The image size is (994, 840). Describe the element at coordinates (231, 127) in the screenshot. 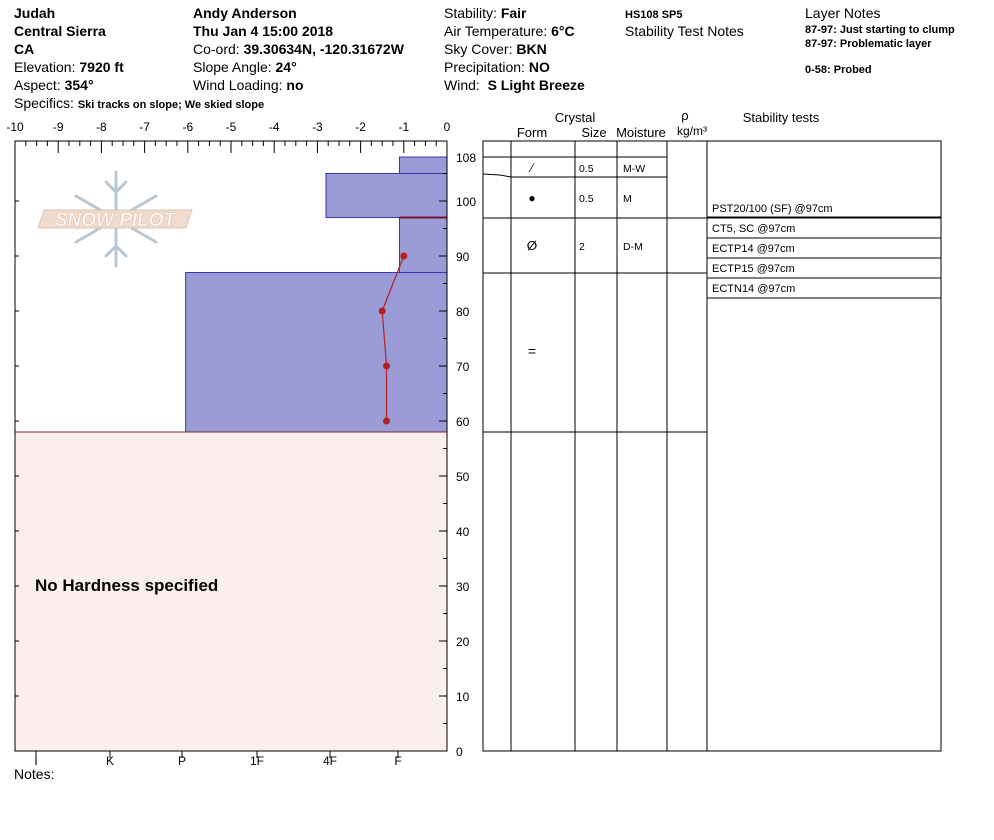

I see `temp-tick-label: -5` at that location.